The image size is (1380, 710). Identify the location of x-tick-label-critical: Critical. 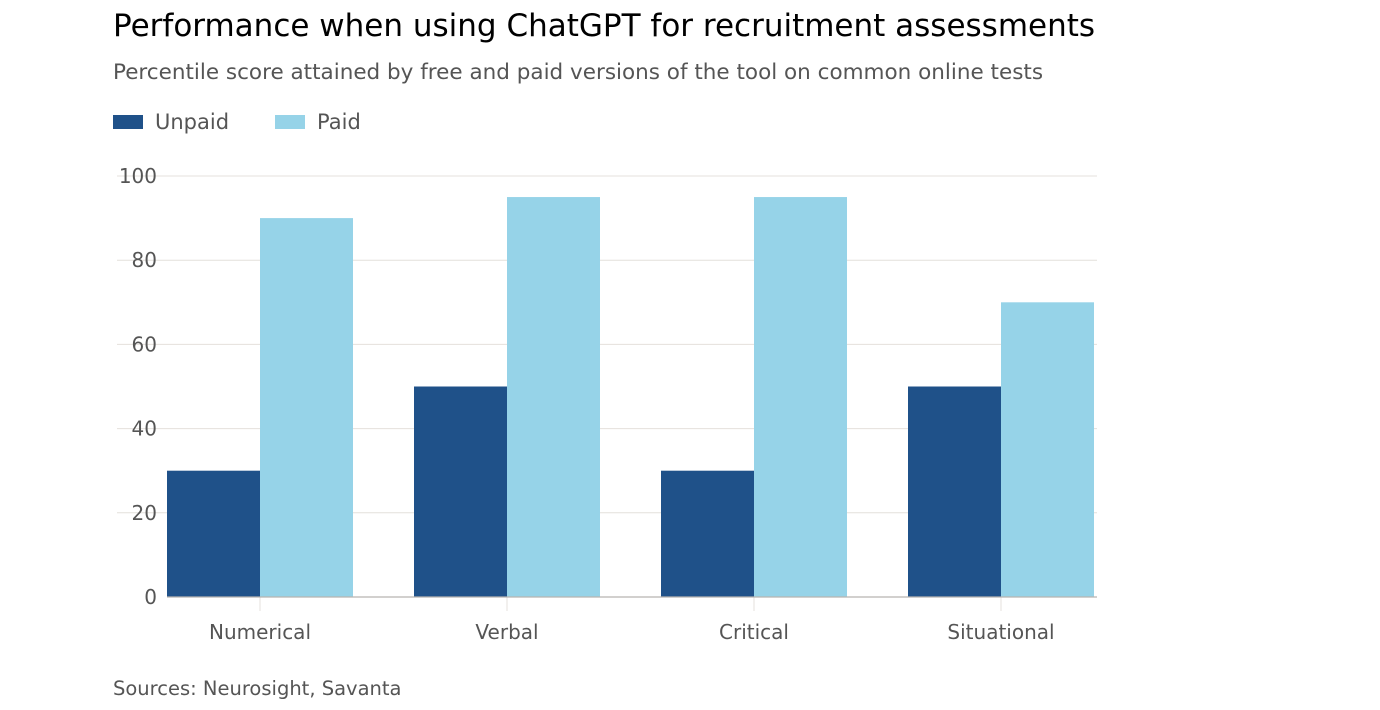
(754, 632).